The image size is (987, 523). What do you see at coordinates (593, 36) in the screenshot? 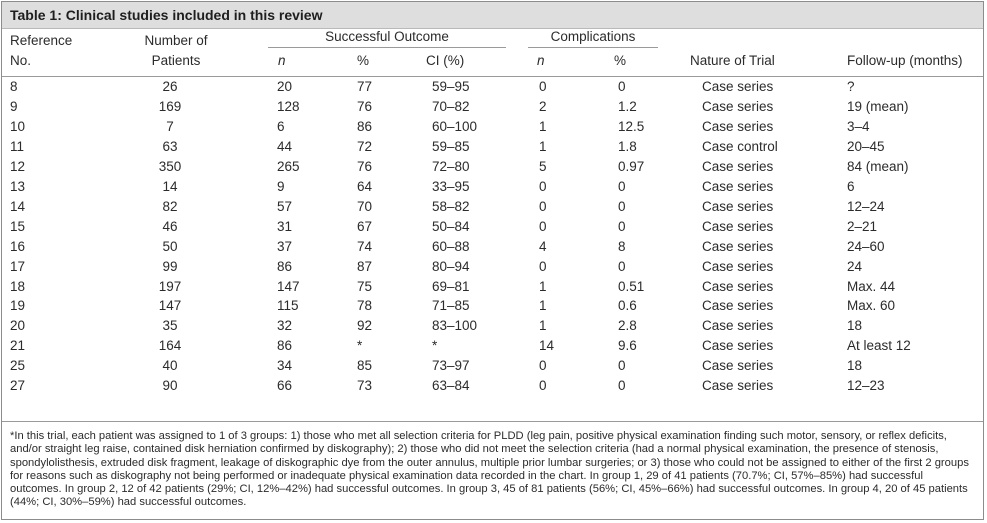
I see `header-complications: Complications` at bounding box center [593, 36].